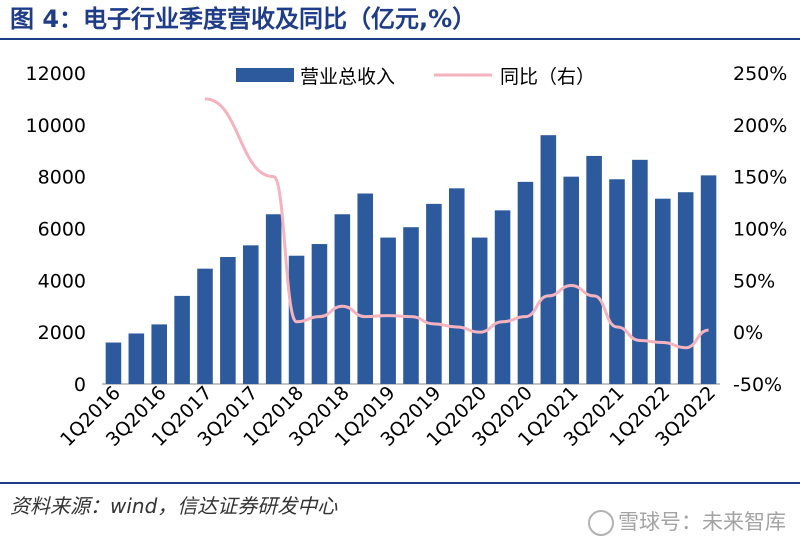 Image resolution: width=800 pixels, height=549 pixels. What do you see at coordinates (685, 288) in the screenshot?
I see `bar-2Q2022` at bounding box center [685, 288].